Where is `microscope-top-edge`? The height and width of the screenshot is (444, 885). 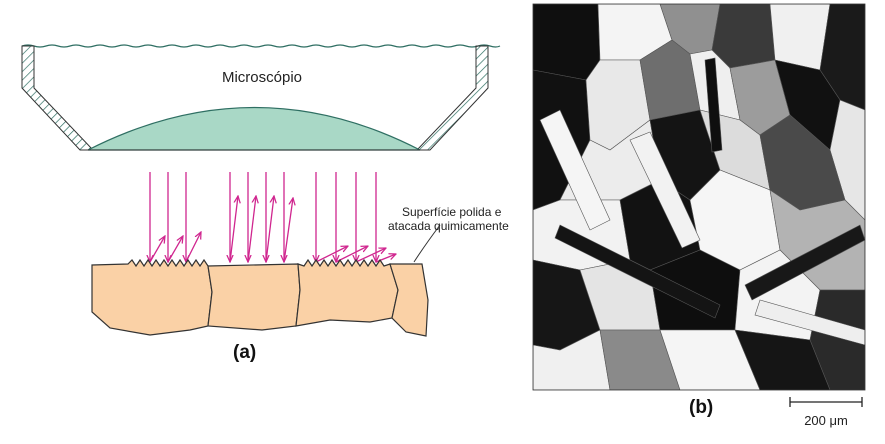 microscope-top-edge is located at coordinates (261, 46).